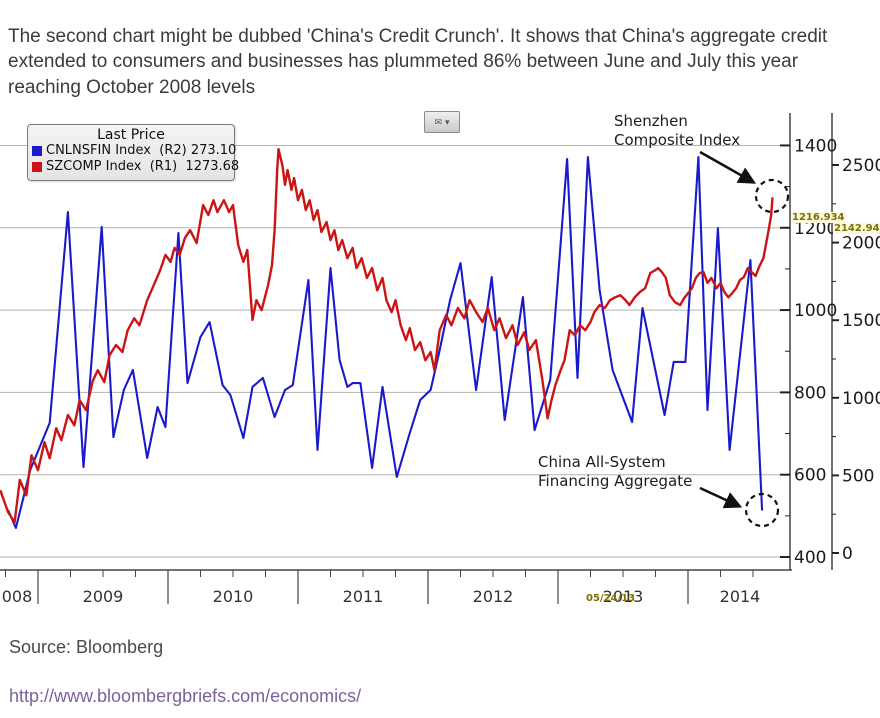  What do you see at coordinates (233, 596) in the screenshot?
I see `svg-text: 2010` at bounding box center [233, 596].